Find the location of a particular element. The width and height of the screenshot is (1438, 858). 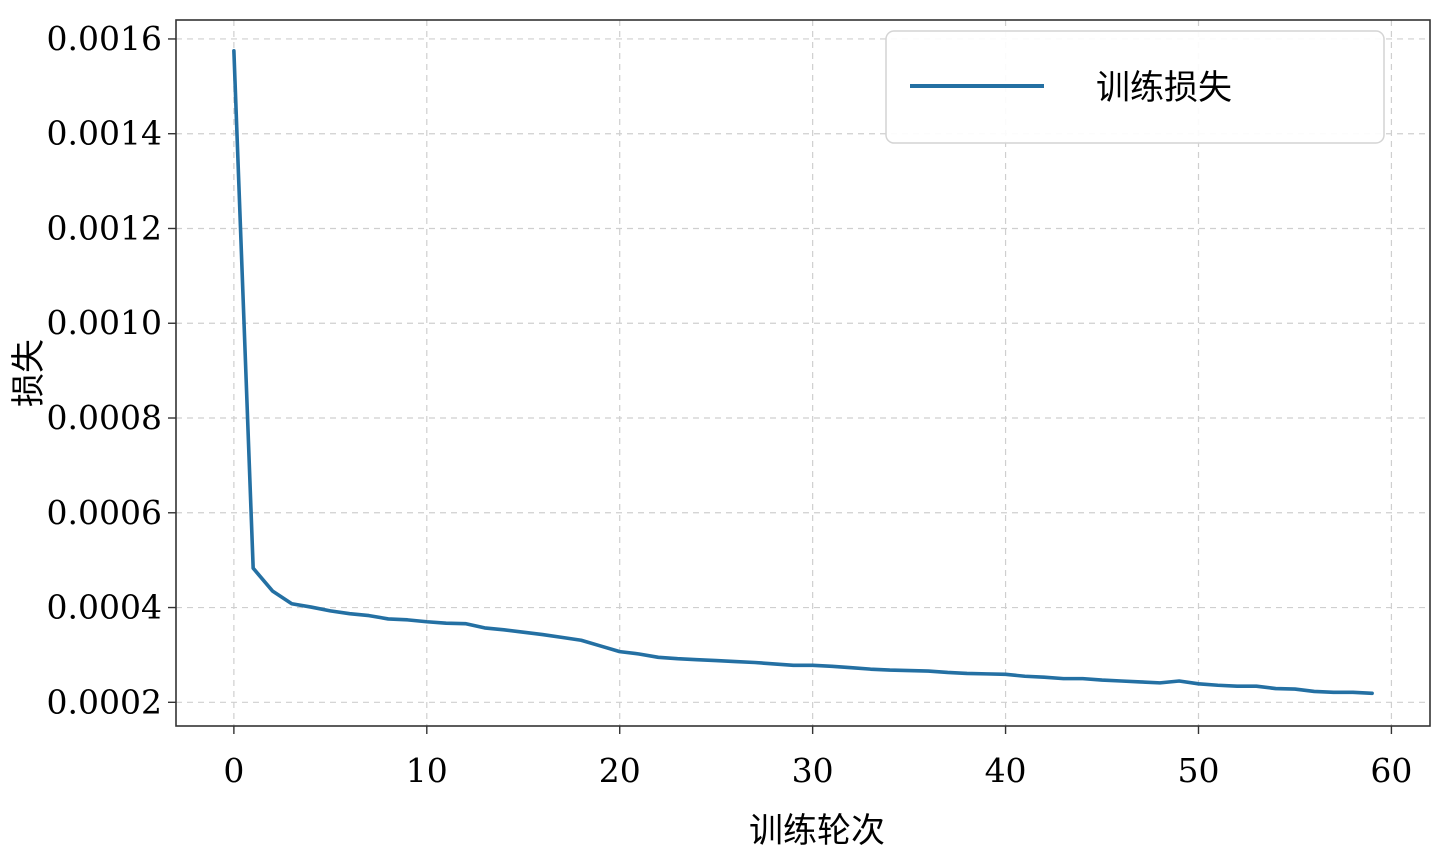

y-tick-label: 0.0016 is located at coordinates (104, 38).